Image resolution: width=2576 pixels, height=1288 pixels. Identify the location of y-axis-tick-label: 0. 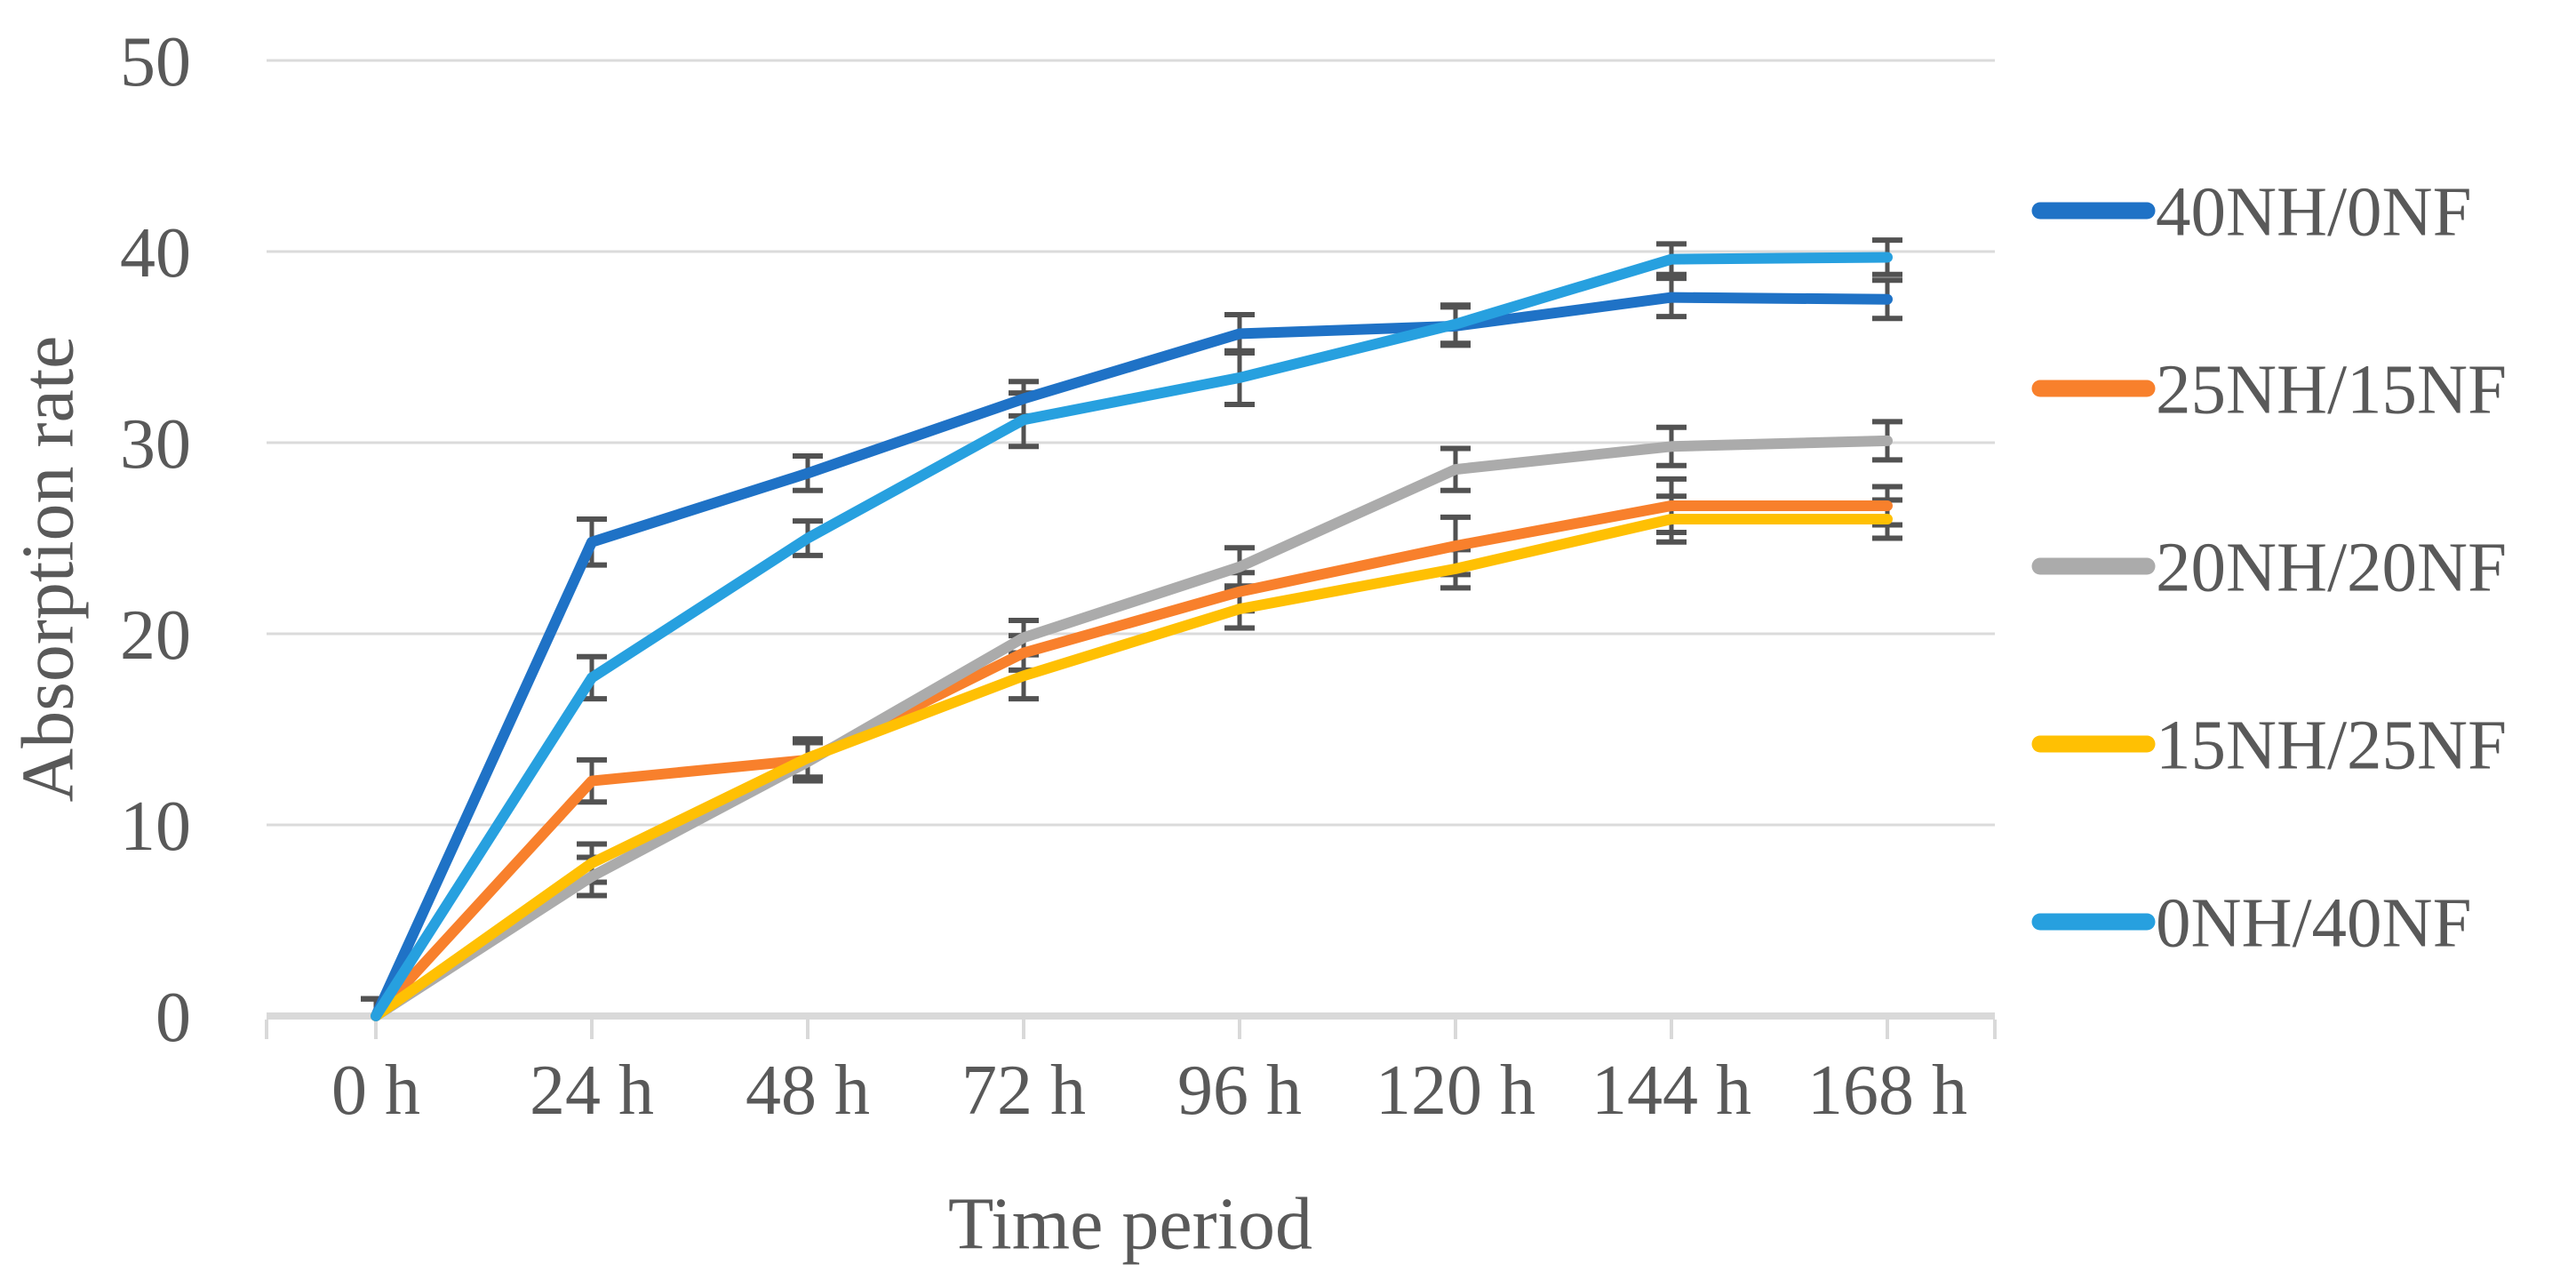
(174, 1018).